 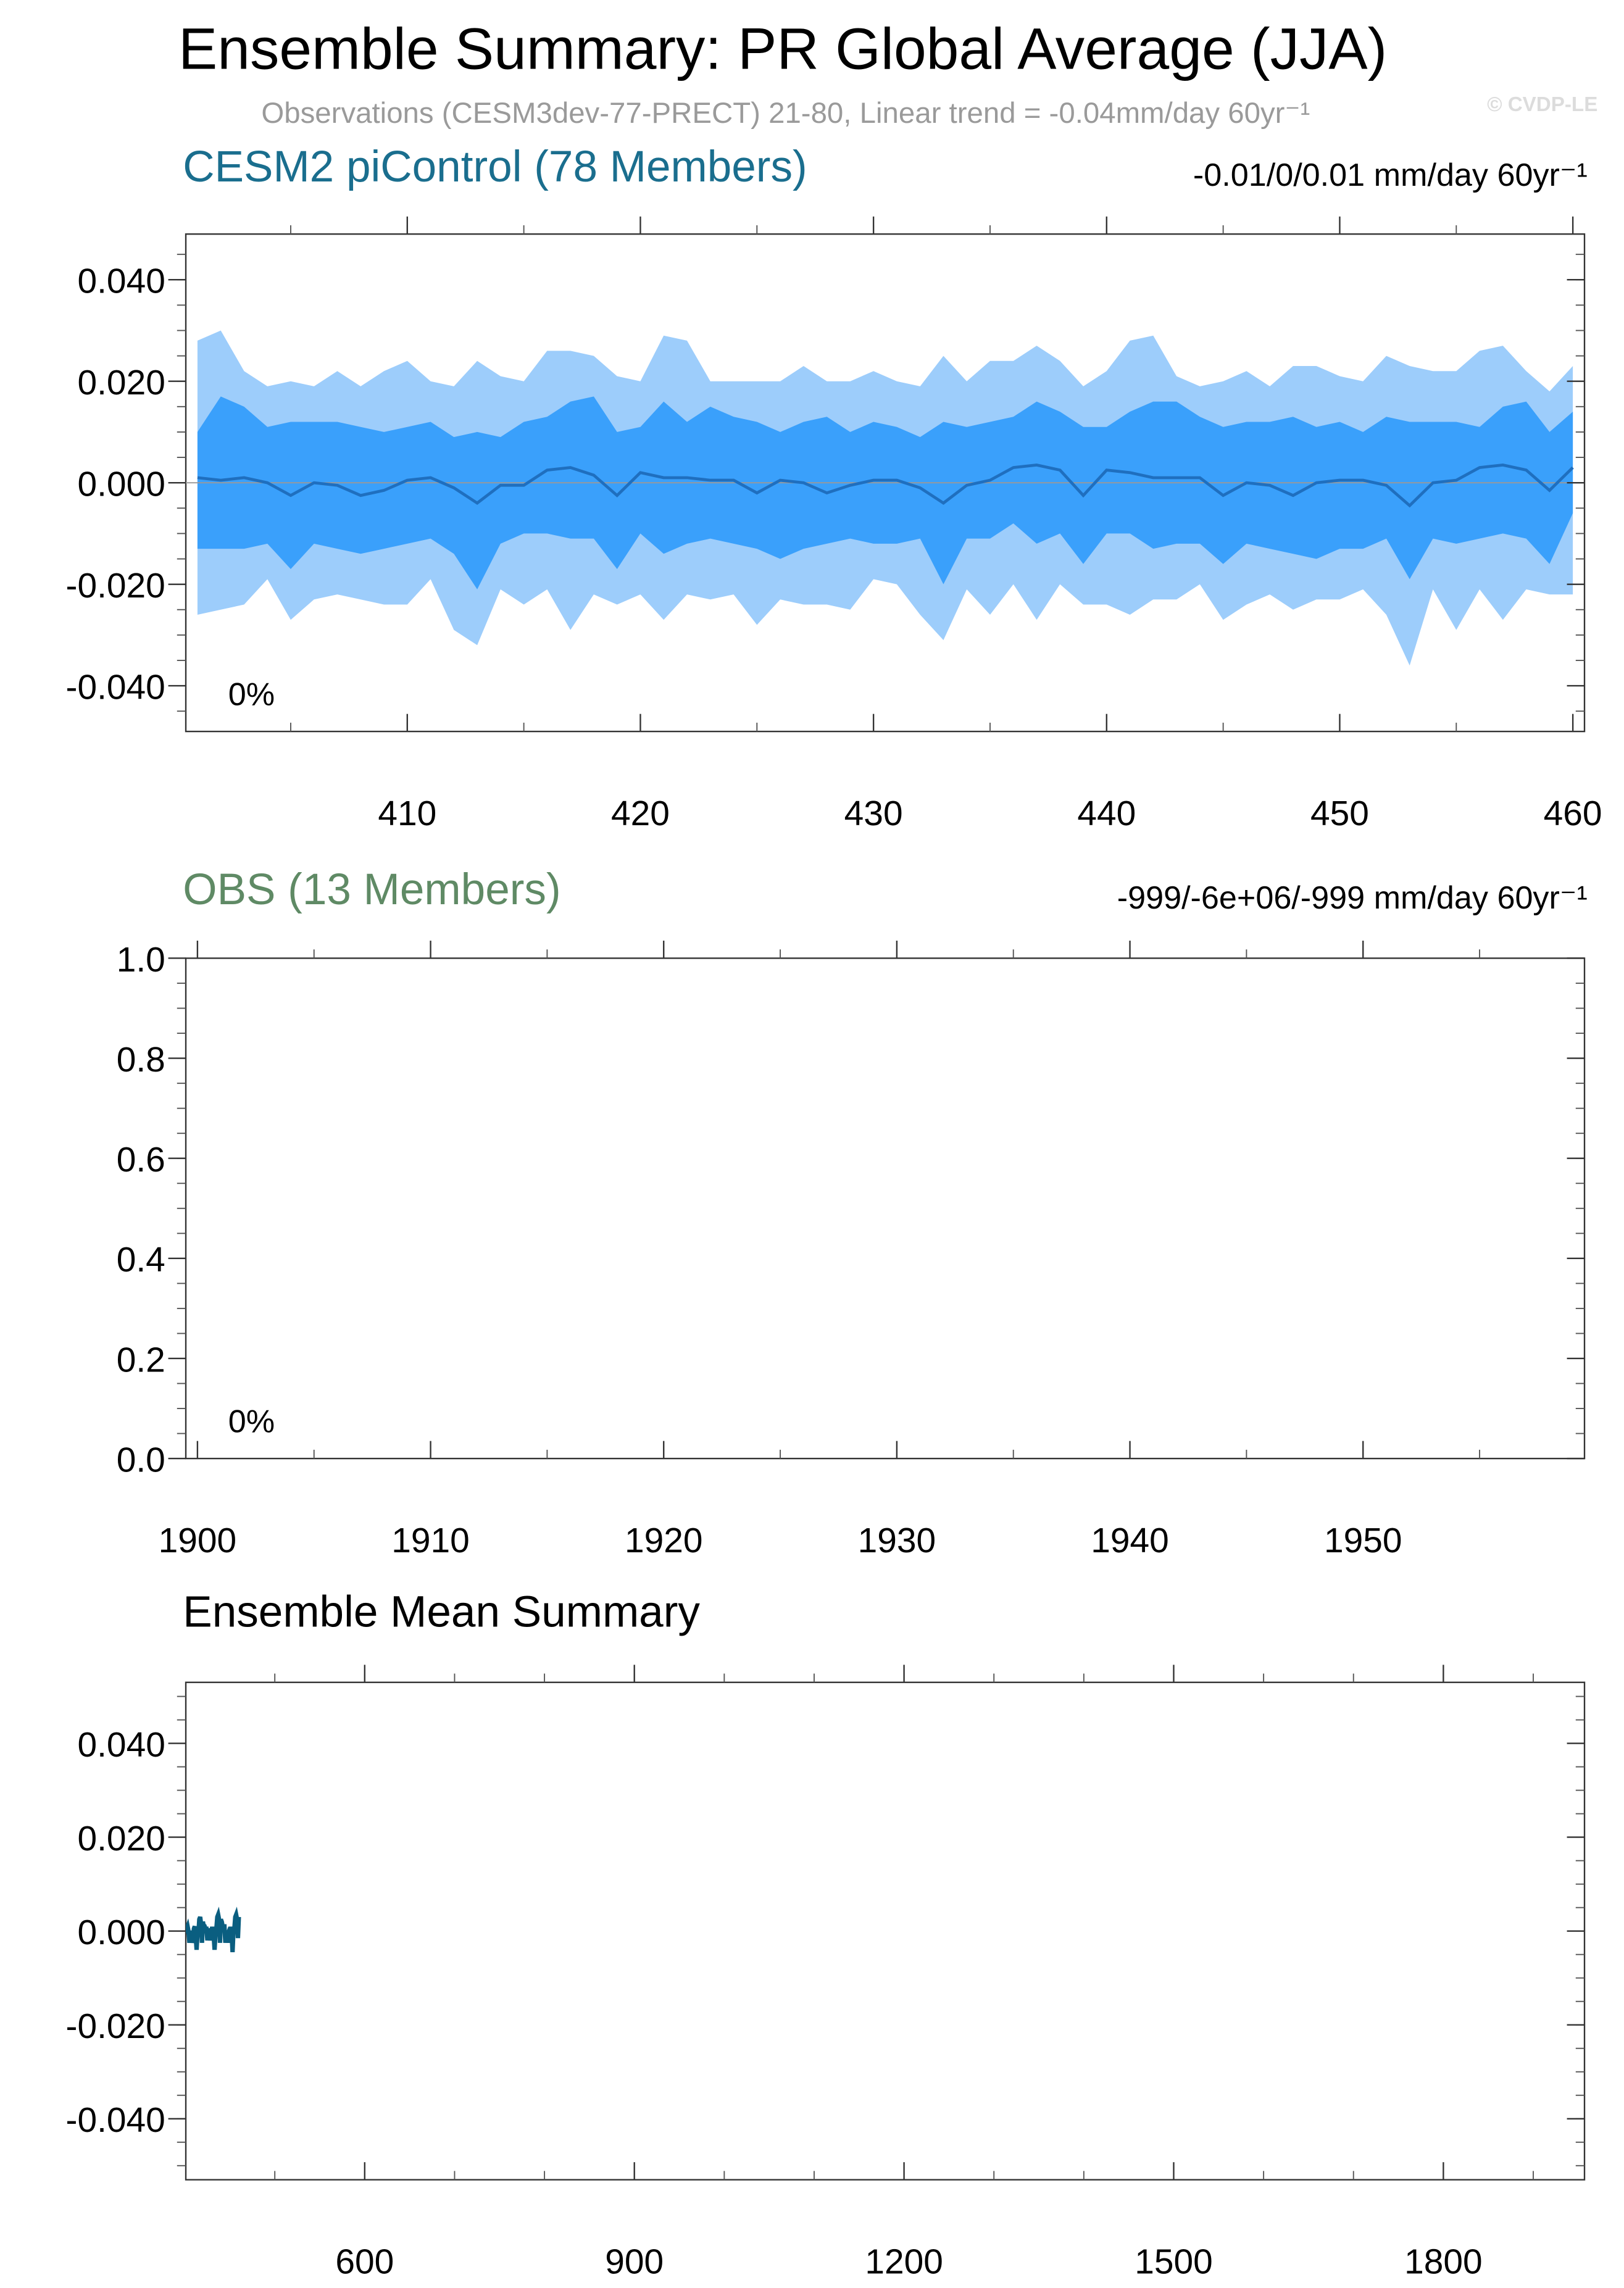 I want to click on panel-title: OBS (13 Members), so click(x=371, y=889).